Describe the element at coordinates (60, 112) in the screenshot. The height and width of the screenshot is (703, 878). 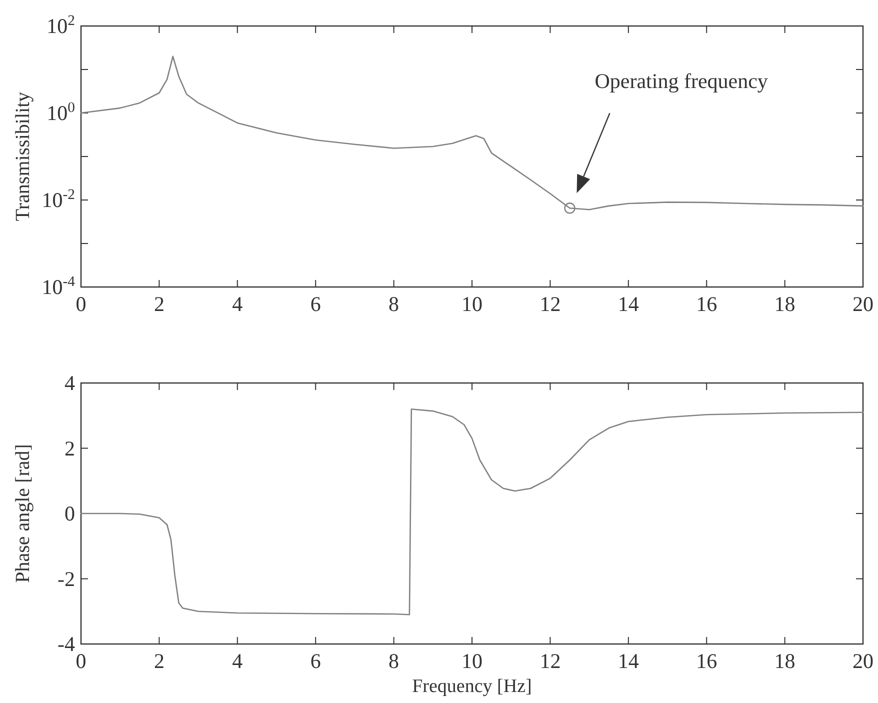
I see `y-tick-label: 10$^{0}$` at that location.